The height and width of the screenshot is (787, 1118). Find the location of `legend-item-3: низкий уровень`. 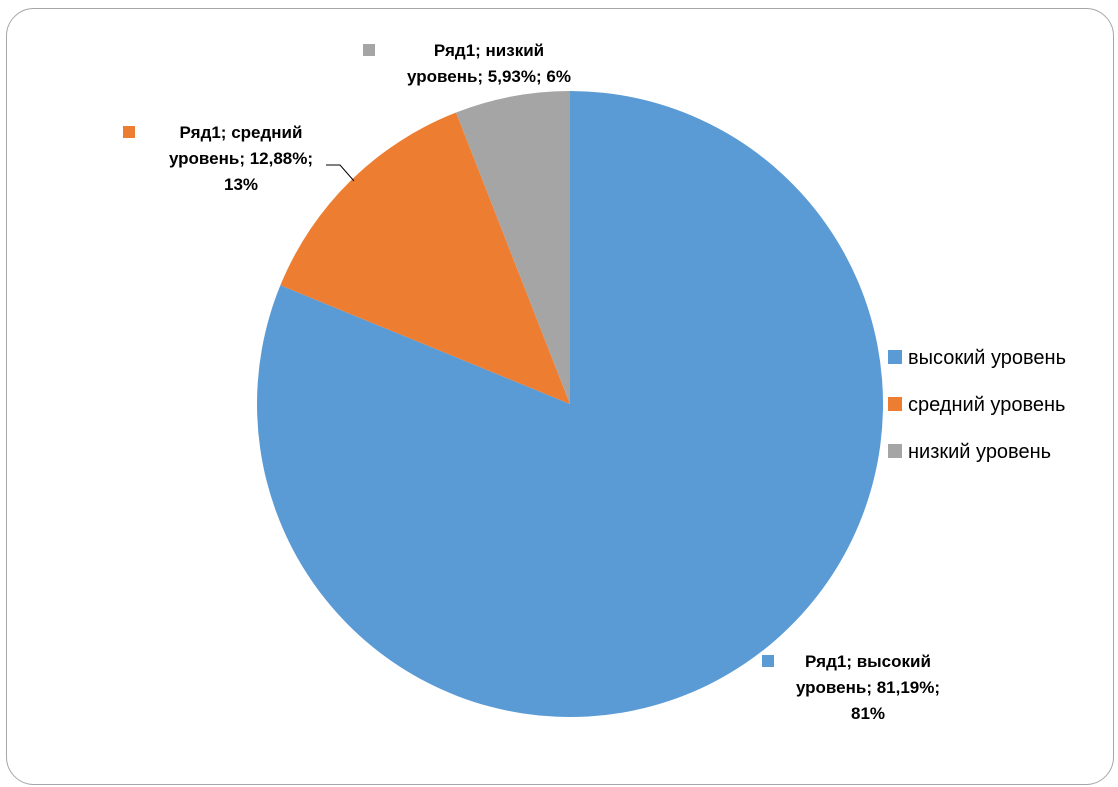

legend-item-3: низкий уровень is located at coordinates (969, 452).